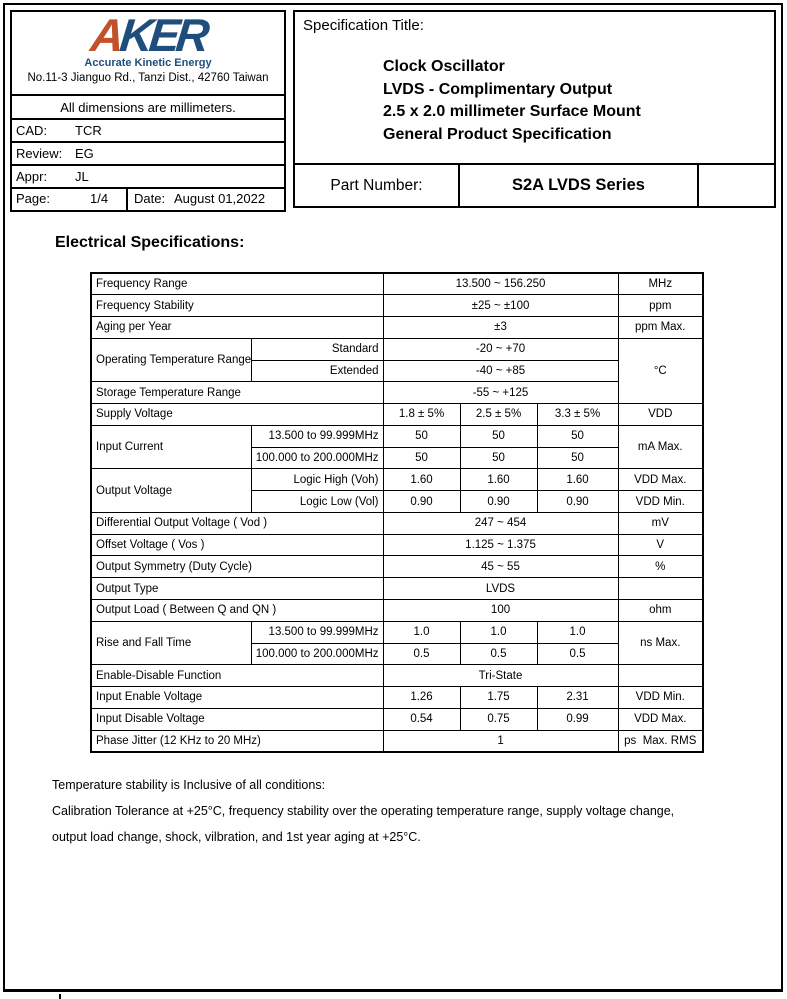 This screenshot has height=999, width=787. Describe the element at coordinates (577, 719) in the screenshot. I see `spec-cell-val: 0.99` at that location.